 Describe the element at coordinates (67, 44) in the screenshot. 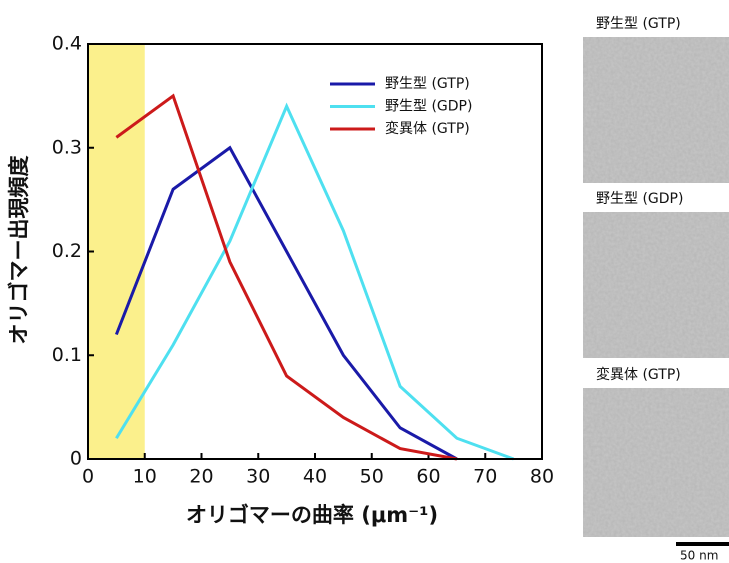

I see `y-tick-label: 0.4` at that location.